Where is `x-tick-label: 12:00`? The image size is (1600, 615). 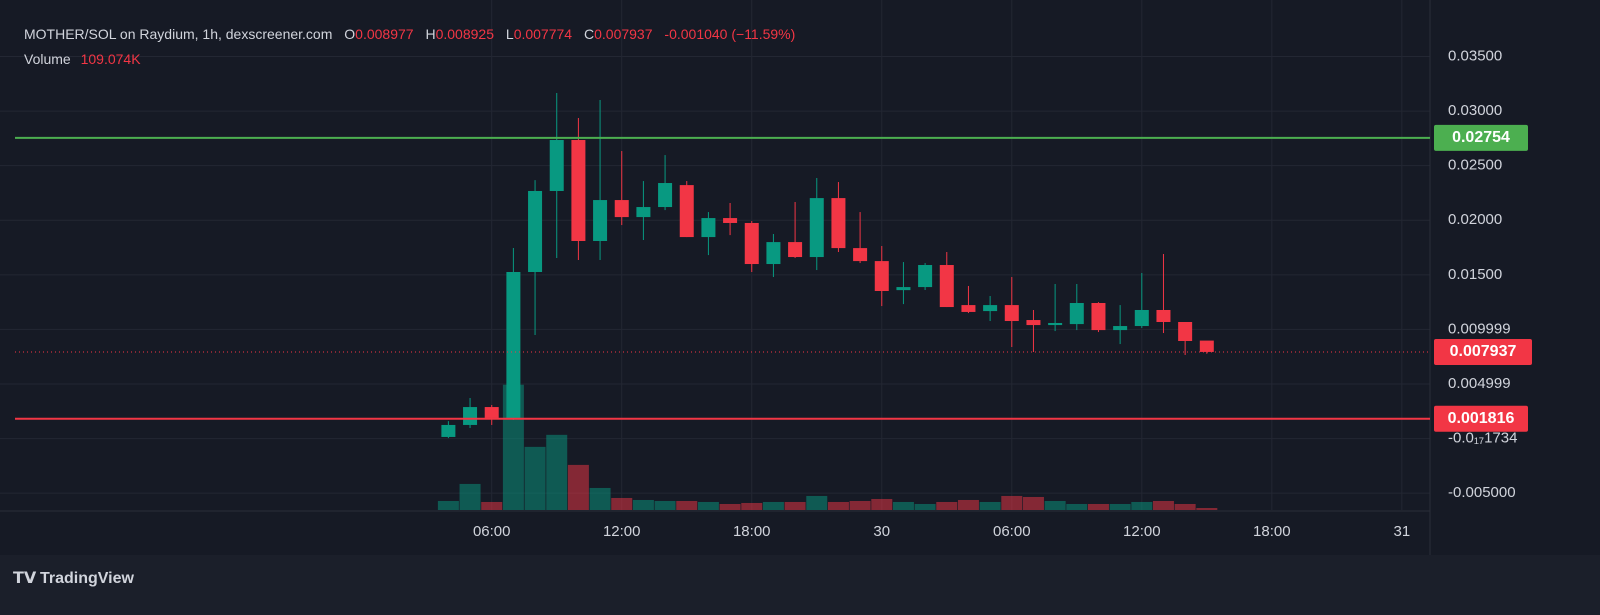
x-tick-label: 12:00 is located at coordinates (1142, 531).